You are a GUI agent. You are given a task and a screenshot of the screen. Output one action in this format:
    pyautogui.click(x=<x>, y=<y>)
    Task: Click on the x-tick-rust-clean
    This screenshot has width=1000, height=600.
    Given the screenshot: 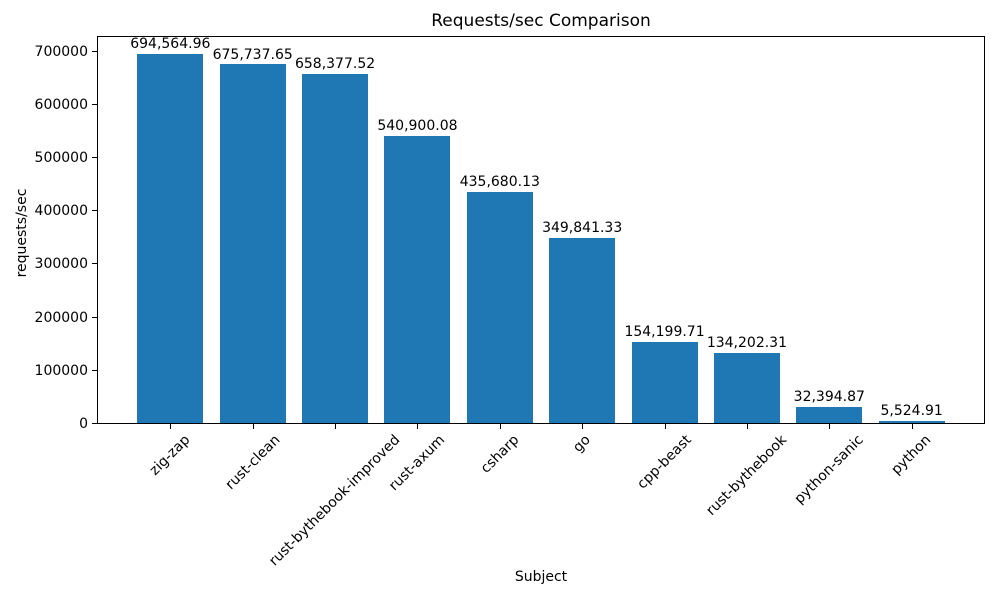 What is the action you would take?
    pyautogui.click(x=253, y=426)
    